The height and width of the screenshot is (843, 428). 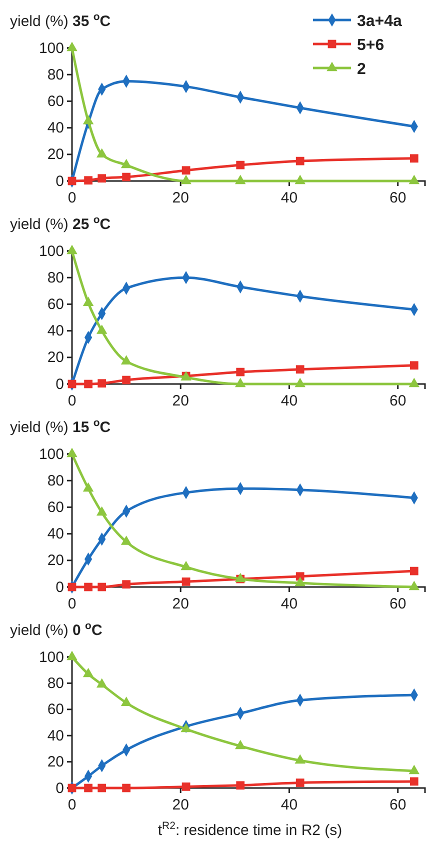 I want to click on x-axis-title: t$^{R2}$: residence time in R2 (s), so click(x=250, y=829).